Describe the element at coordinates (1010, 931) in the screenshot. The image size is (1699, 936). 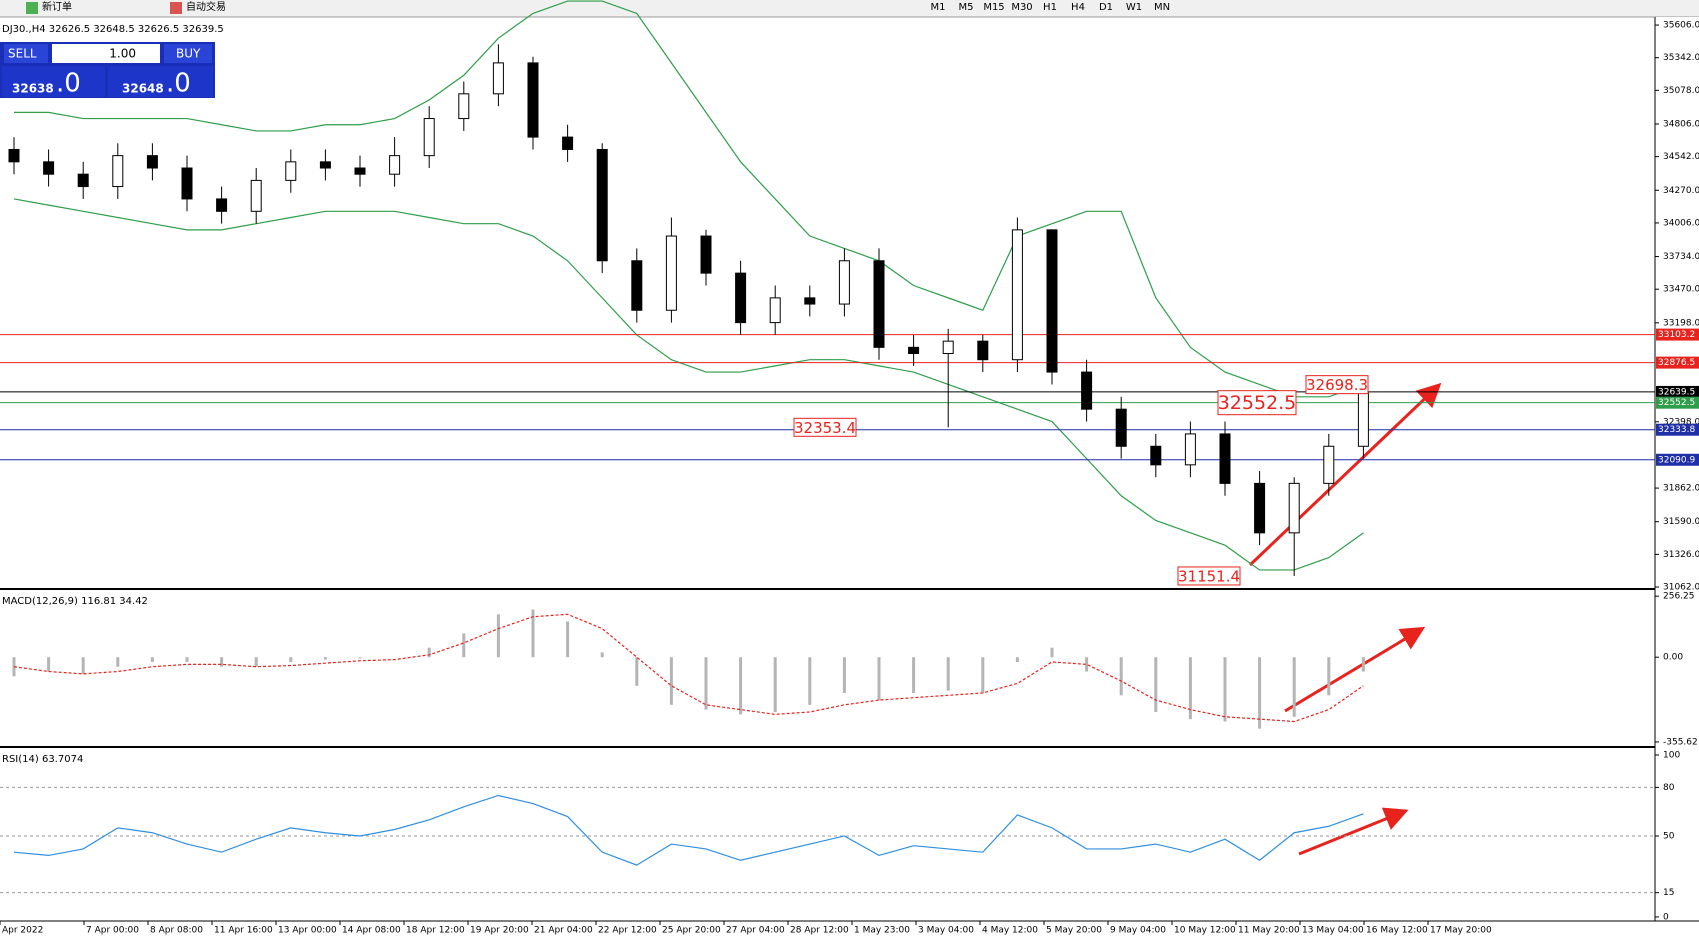
I see `x-tick-label: 4 May 12:00` at that location.